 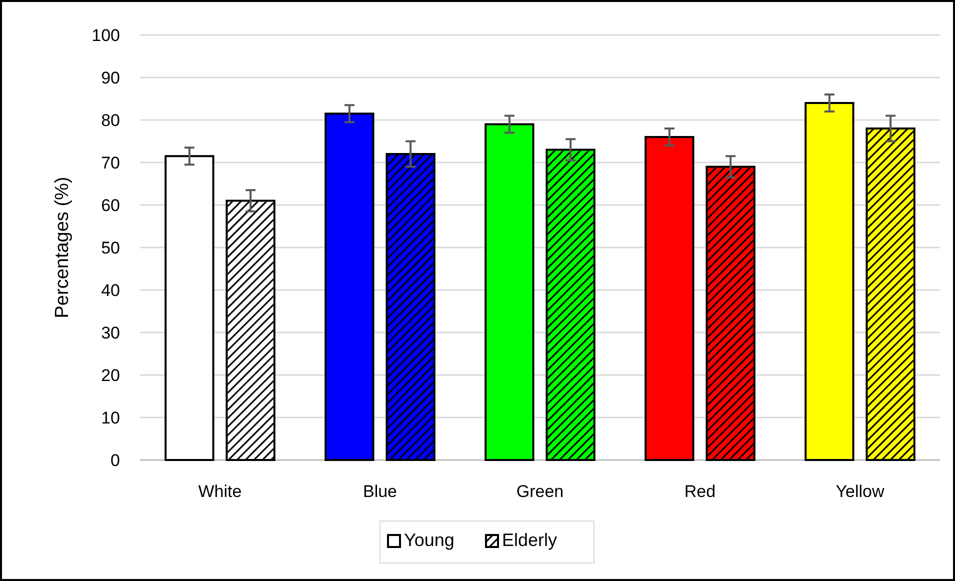 I want to click on x-tick-label: White, so click(x=220, y=491).